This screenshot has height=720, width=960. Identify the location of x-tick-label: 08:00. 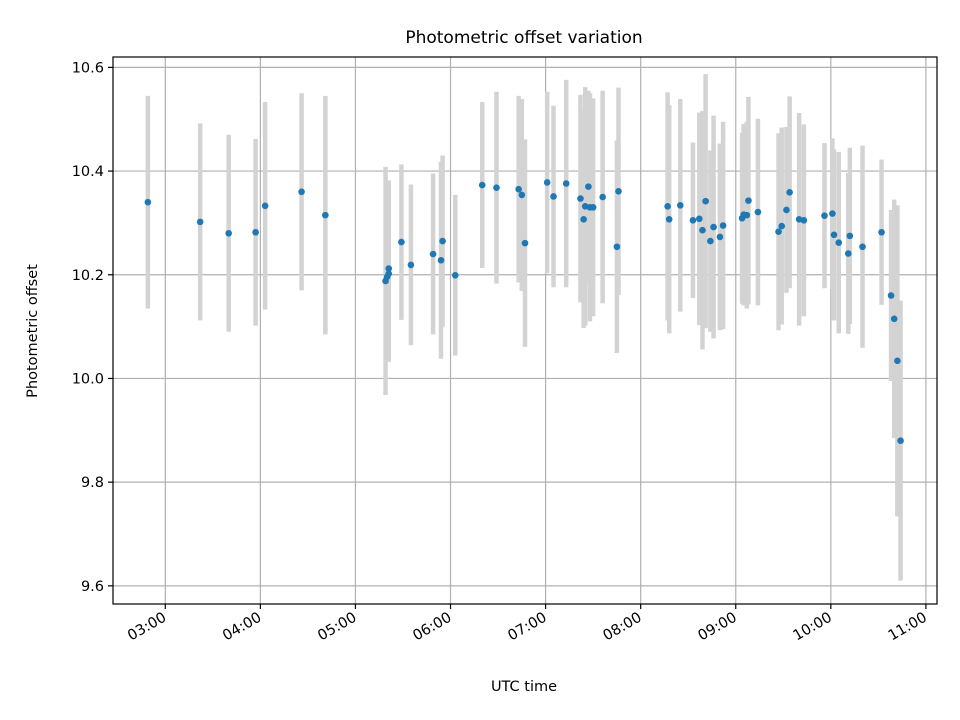
(622, 627).